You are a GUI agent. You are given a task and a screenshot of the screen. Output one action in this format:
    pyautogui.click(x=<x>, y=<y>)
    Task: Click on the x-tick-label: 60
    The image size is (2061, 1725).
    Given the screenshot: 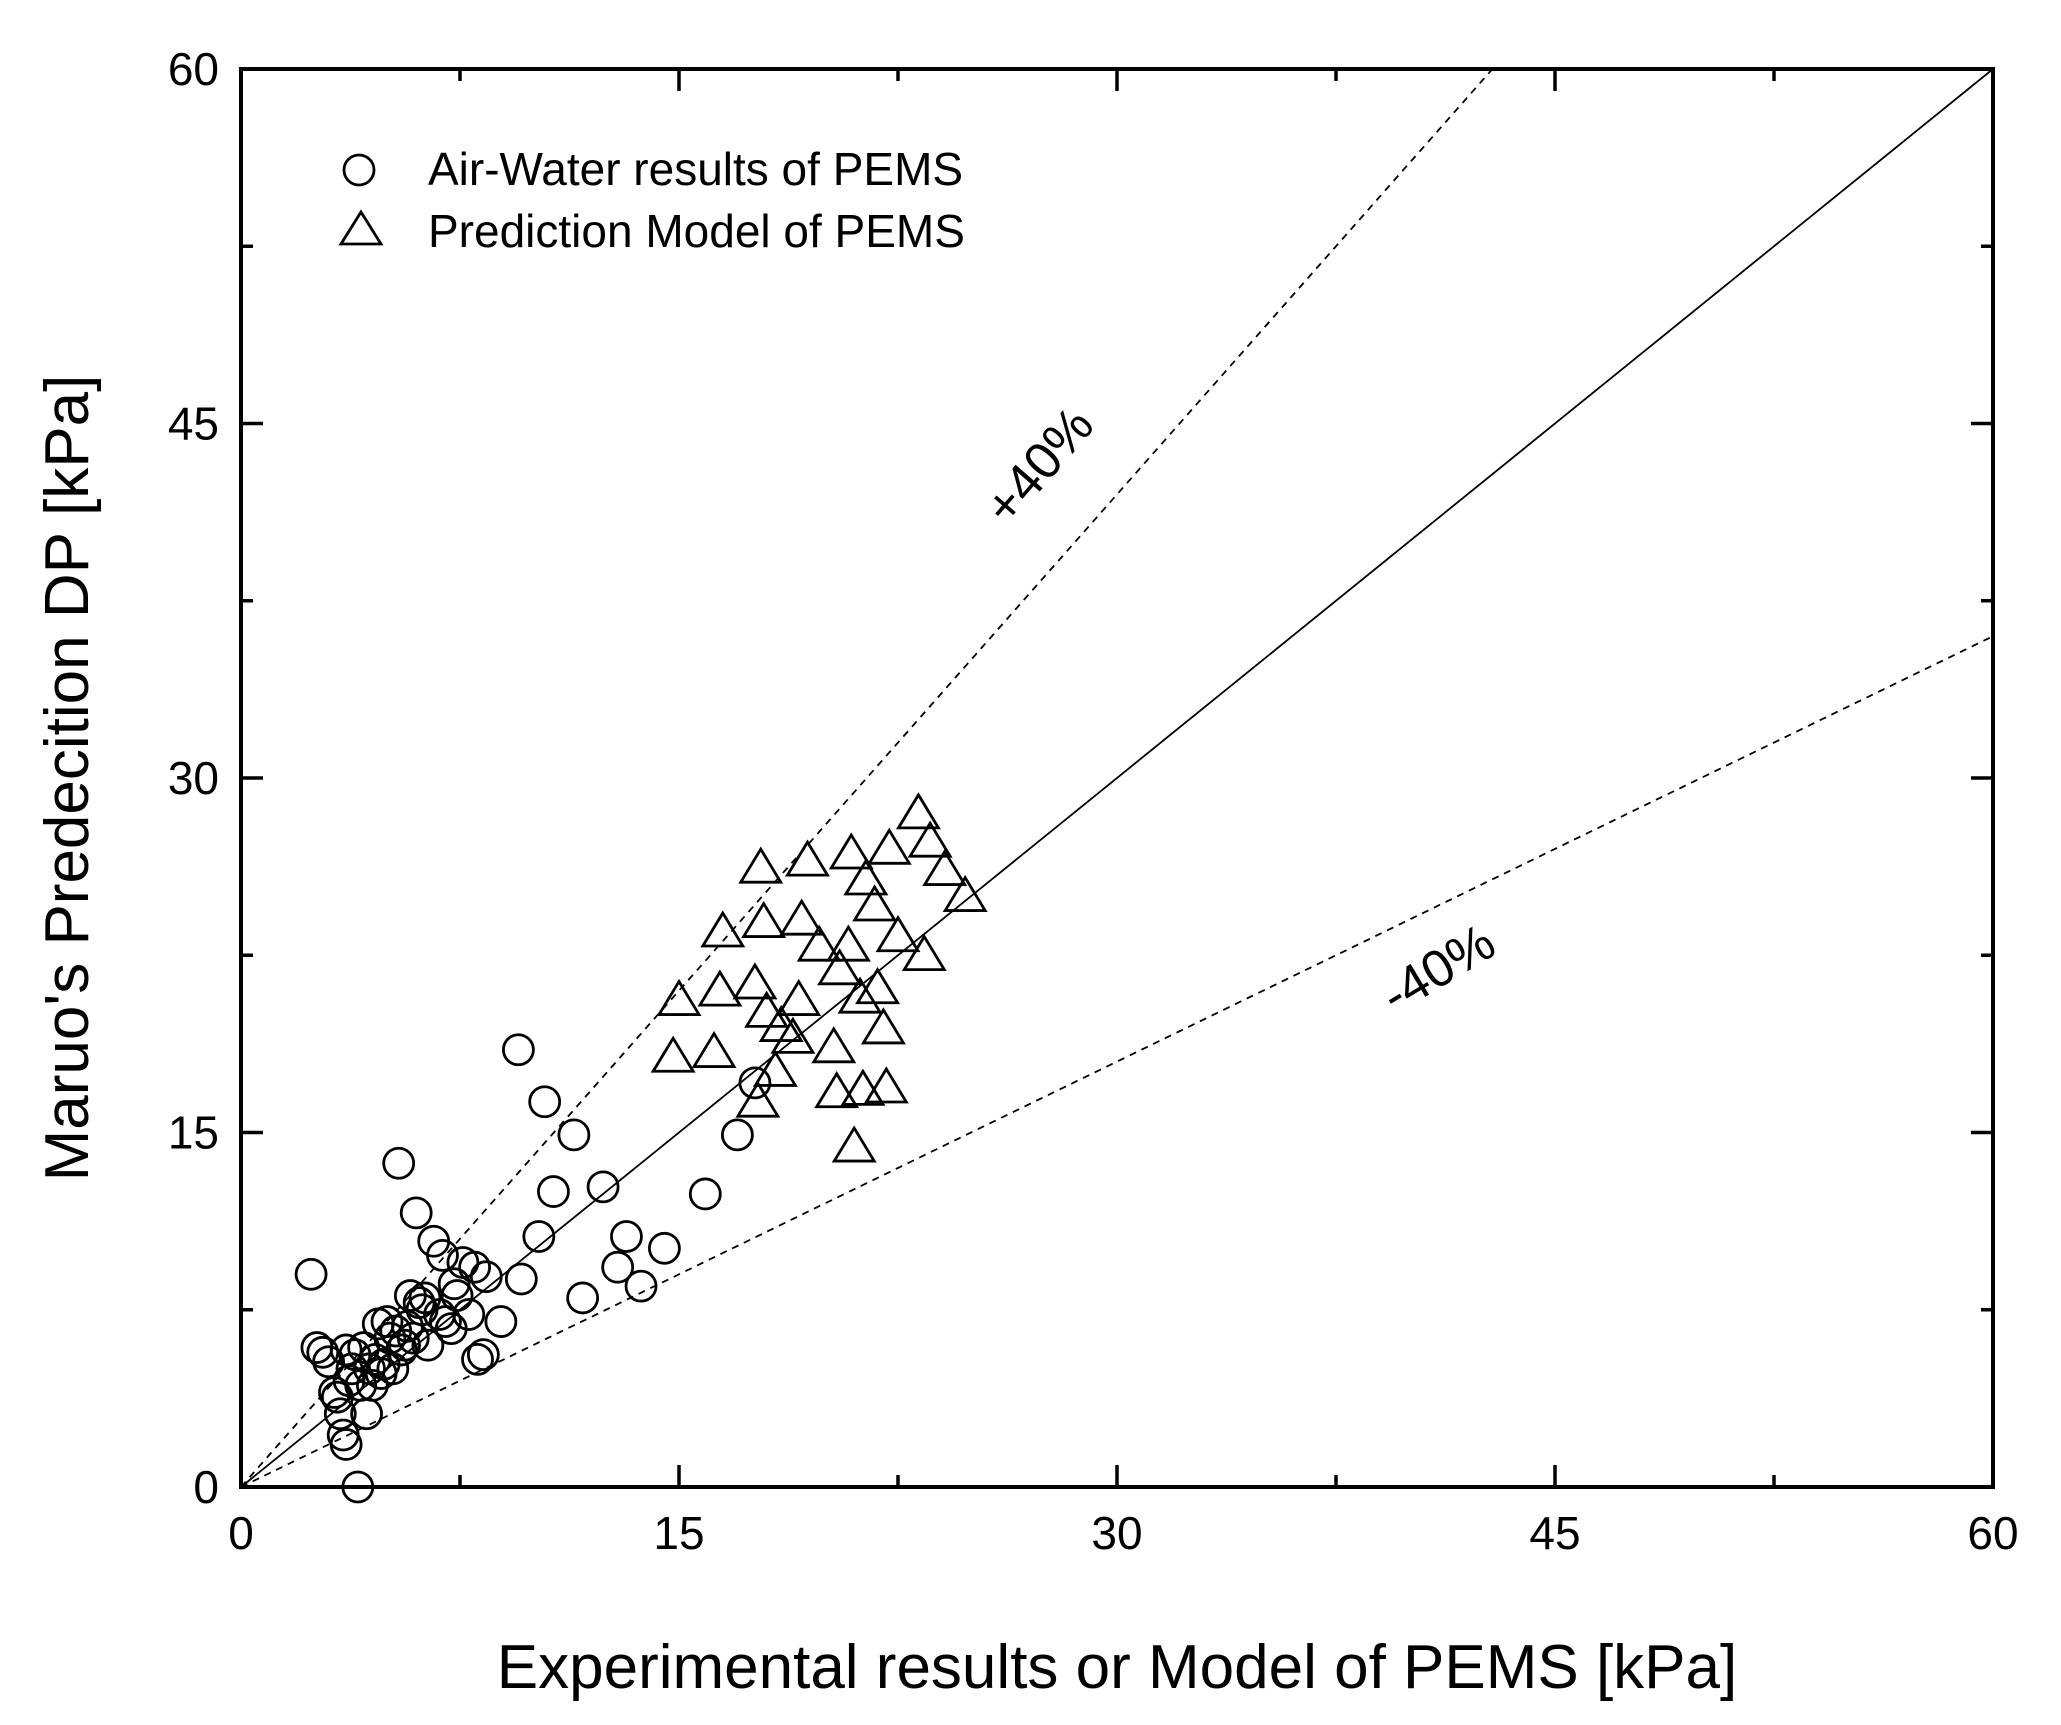 What is the action you would take?
    pyautogui.click(x=1992, y=1533)
    